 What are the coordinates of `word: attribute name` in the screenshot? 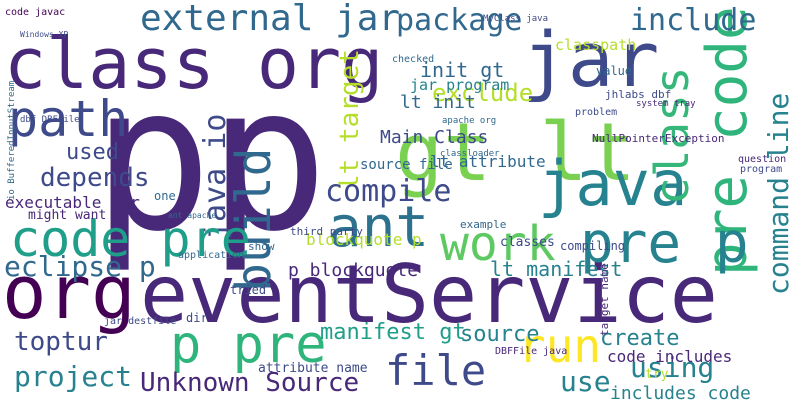 It's located at (313, 368).